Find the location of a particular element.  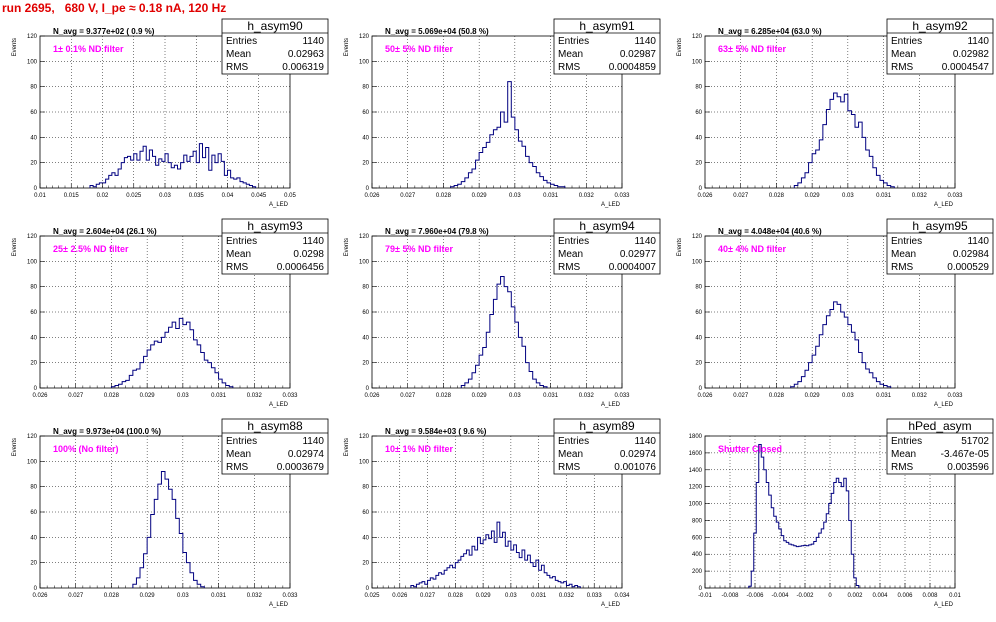

filter-label: 10± 1% ND filter is located at coordinates (419, 449).